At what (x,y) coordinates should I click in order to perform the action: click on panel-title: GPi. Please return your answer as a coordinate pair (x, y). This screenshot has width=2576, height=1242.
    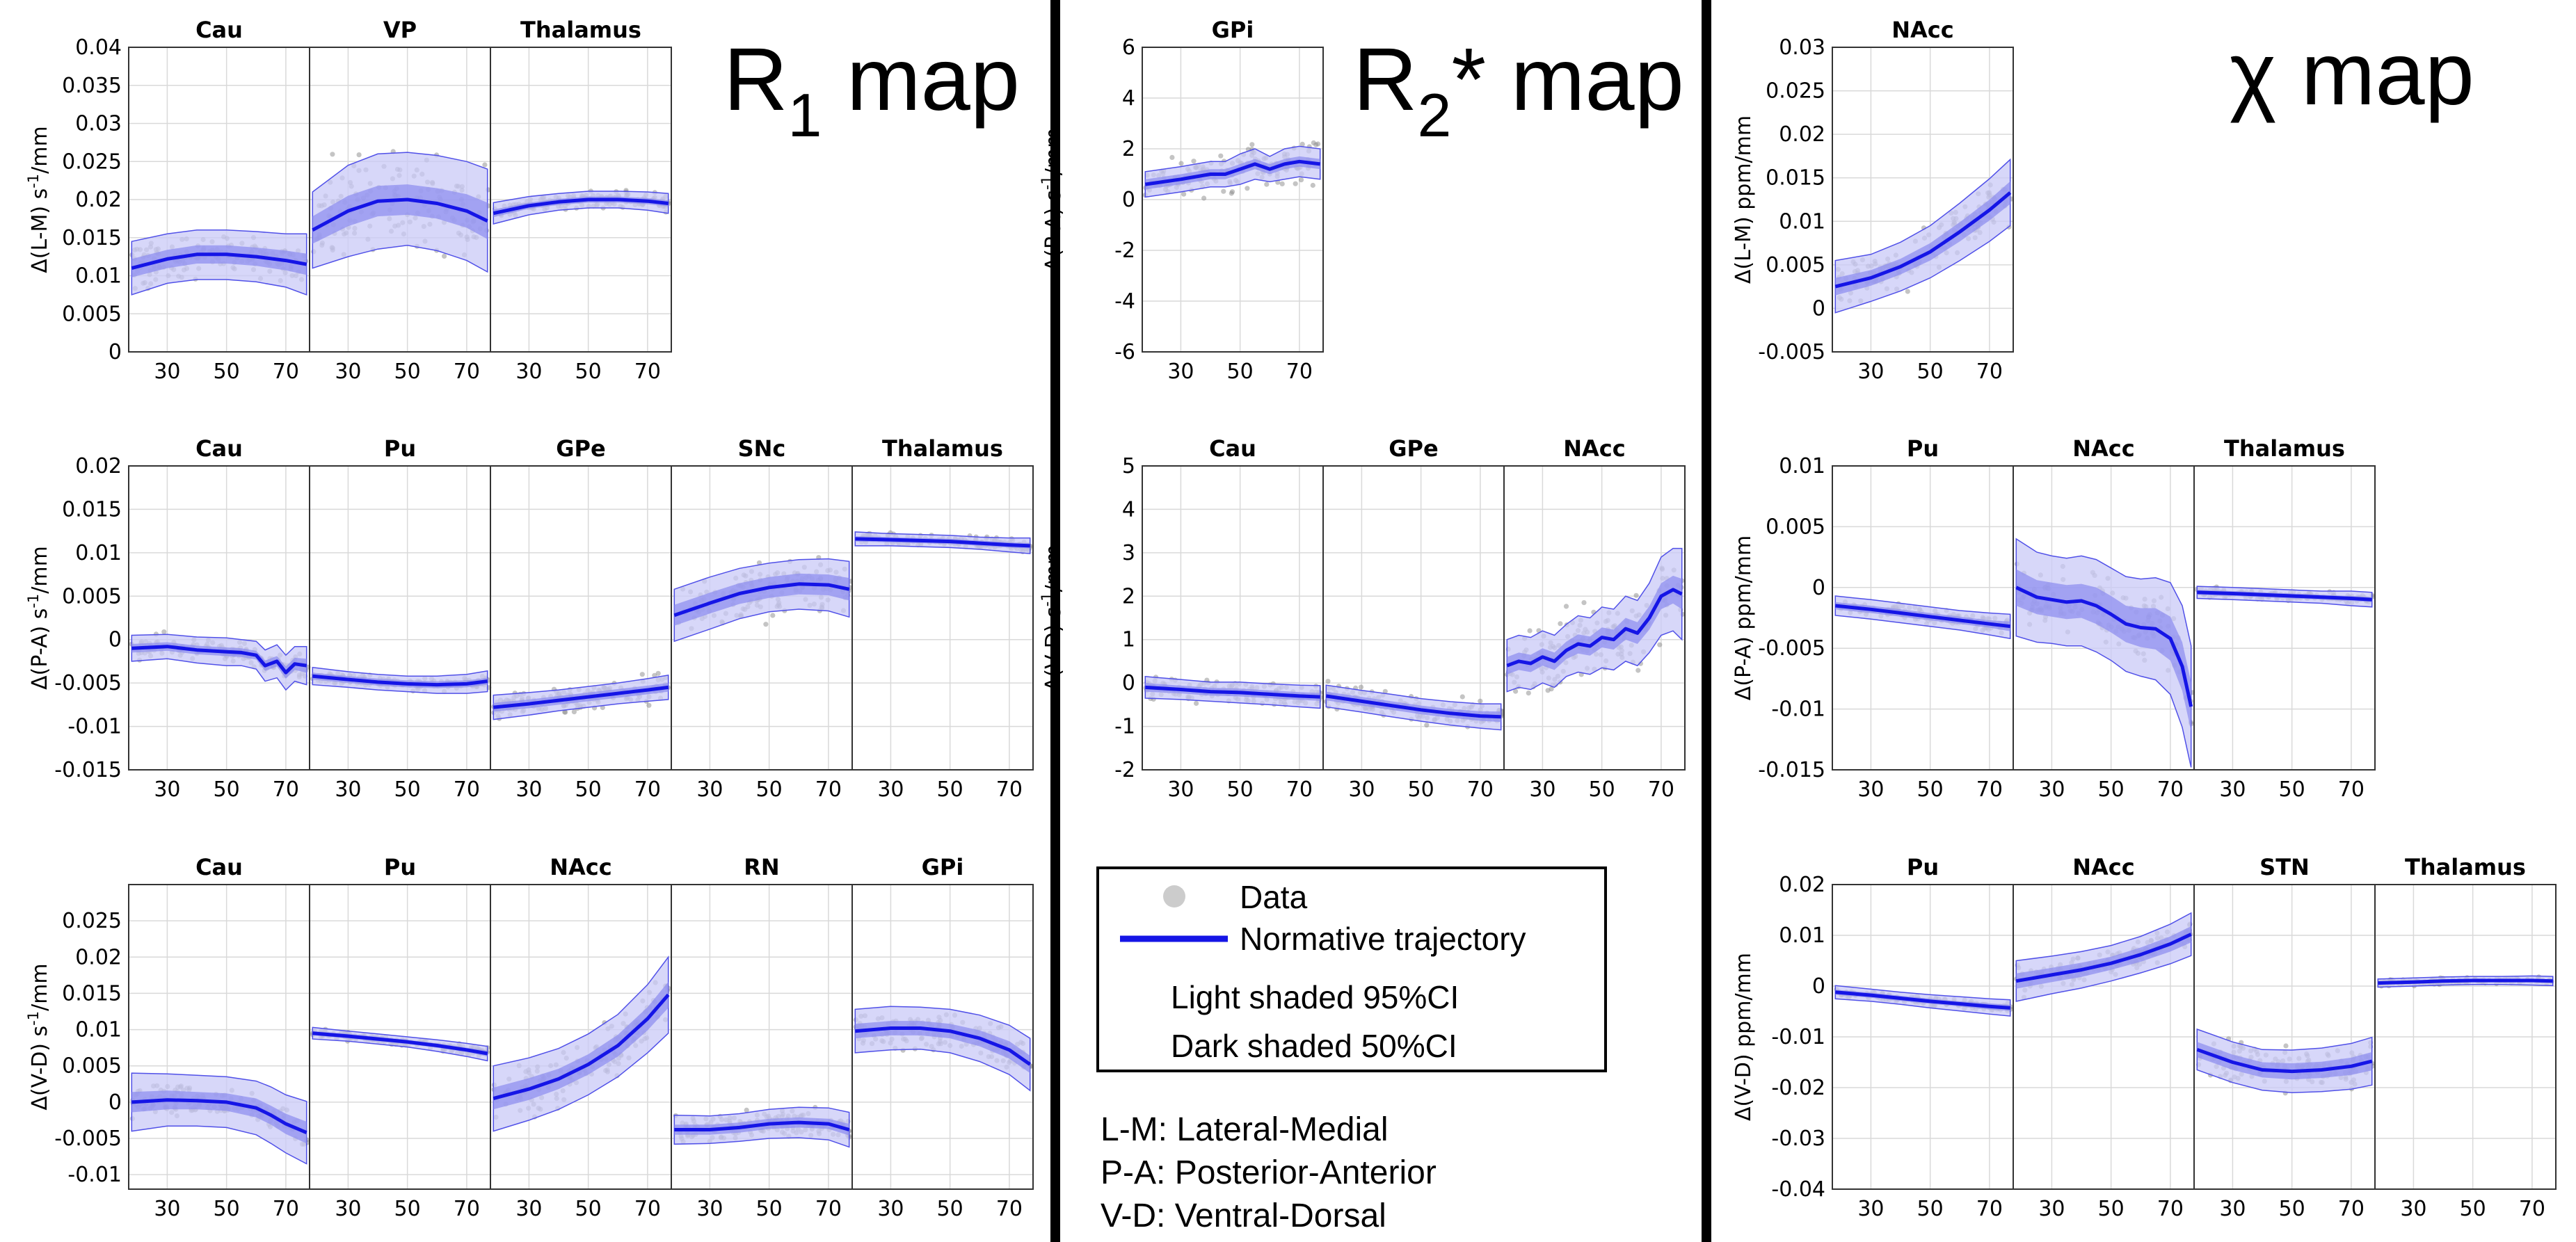
    Looking at the image, I should click on (943, 867).